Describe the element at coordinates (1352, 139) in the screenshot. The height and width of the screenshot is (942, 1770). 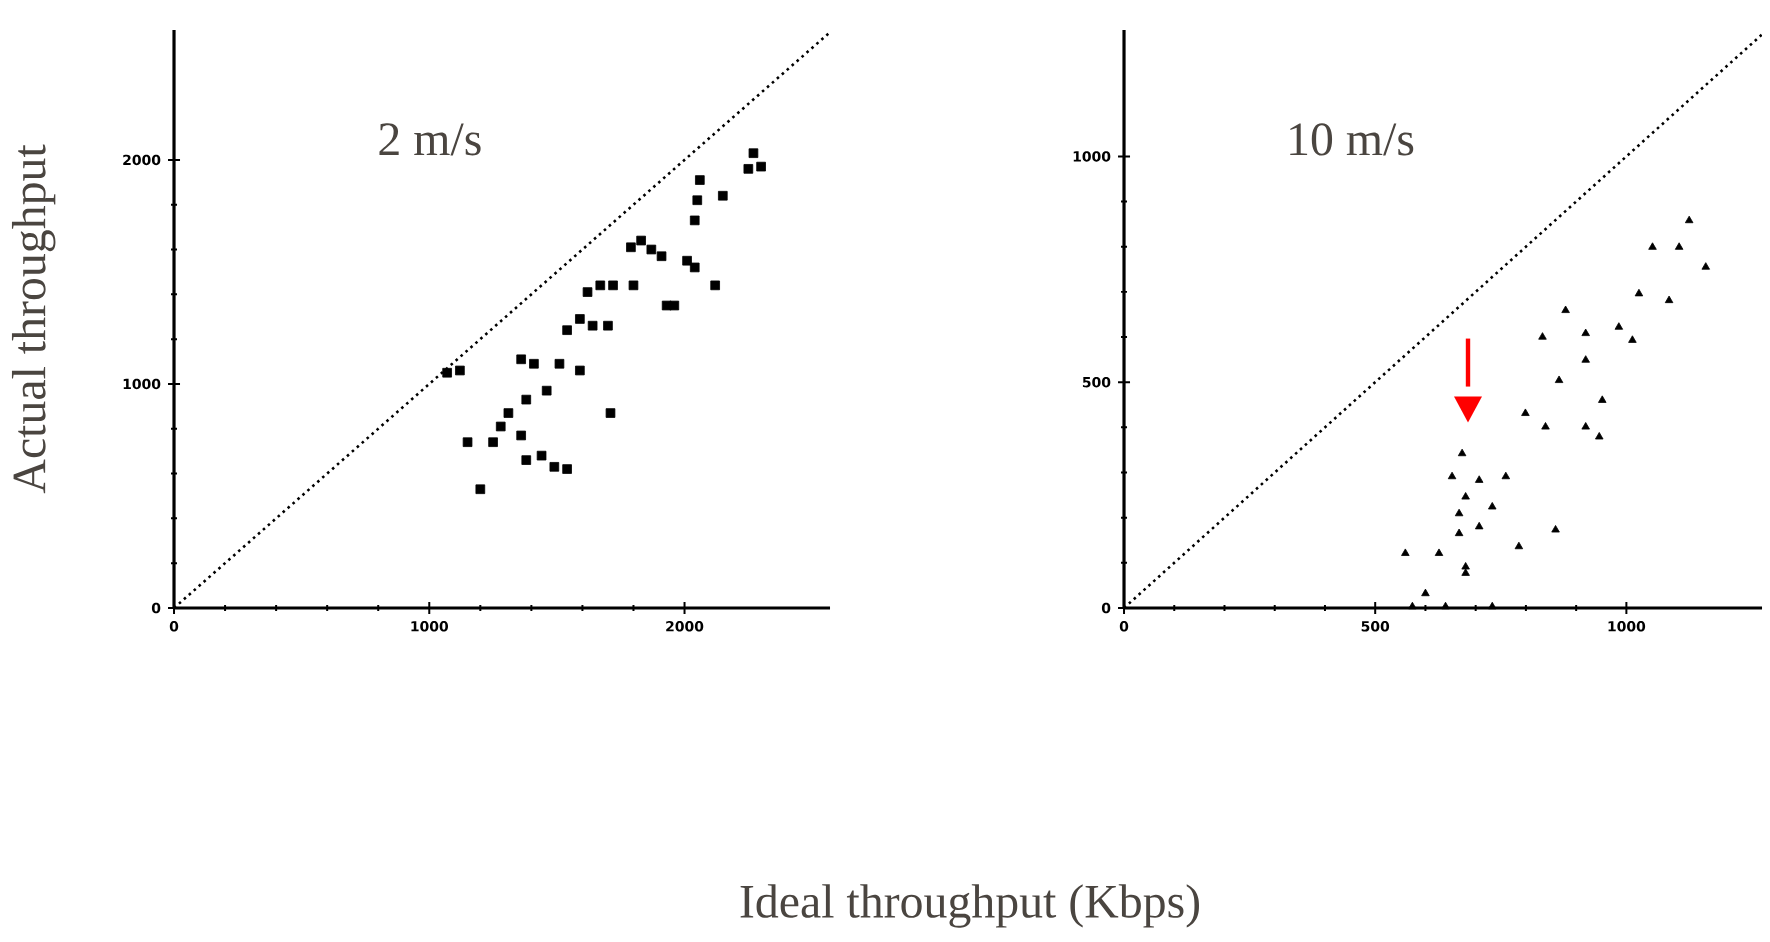
I see `text: 10 m/s` at that location.